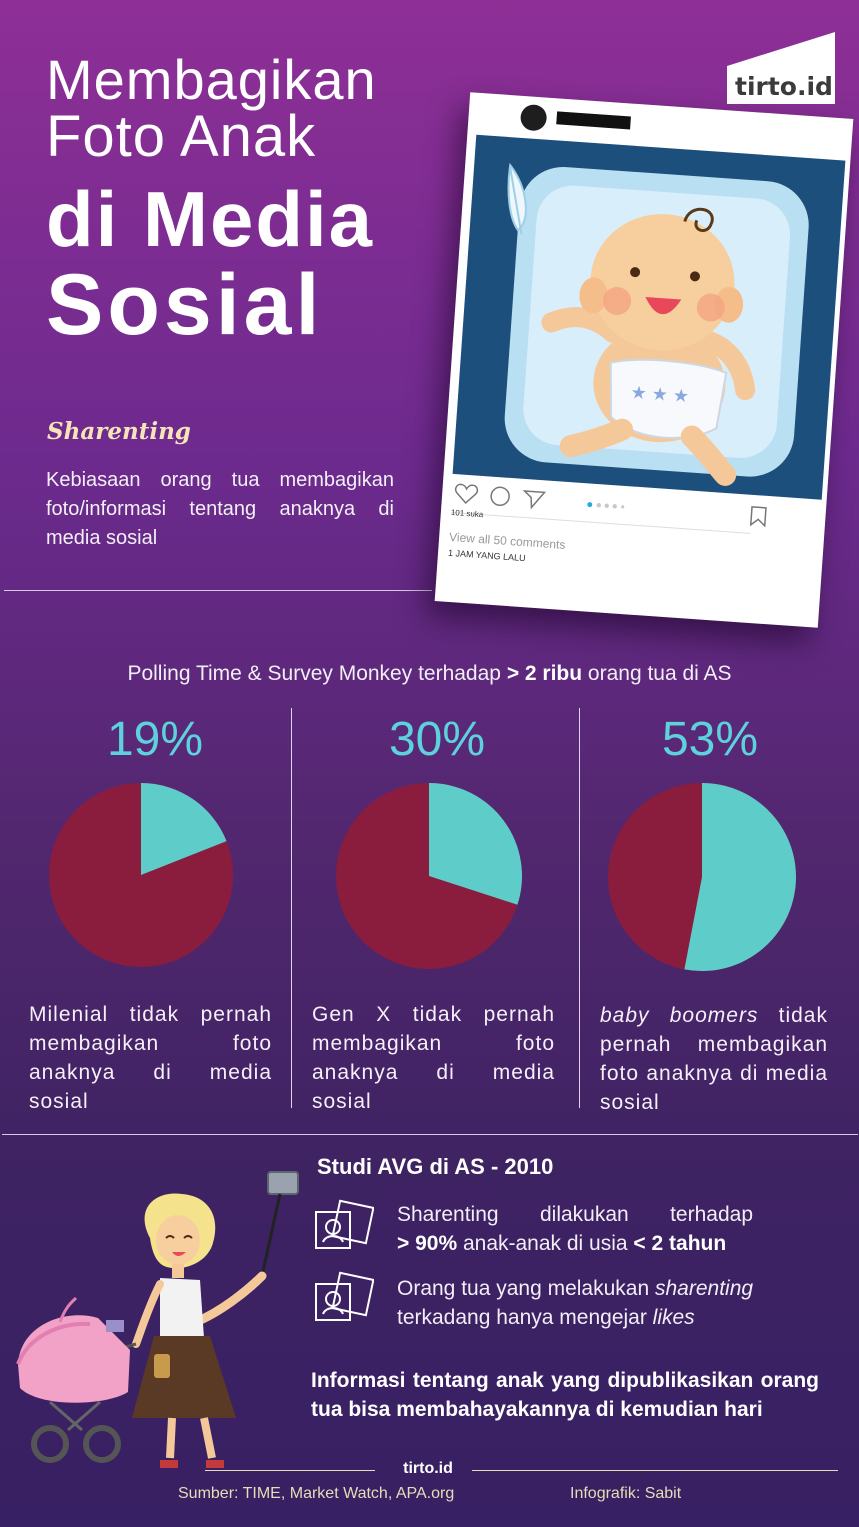 The height and width of the screenshot is (1527, 859). Describe the element at coordinates (517, 198) in the screenshot. I see `feather-icon` at that location.